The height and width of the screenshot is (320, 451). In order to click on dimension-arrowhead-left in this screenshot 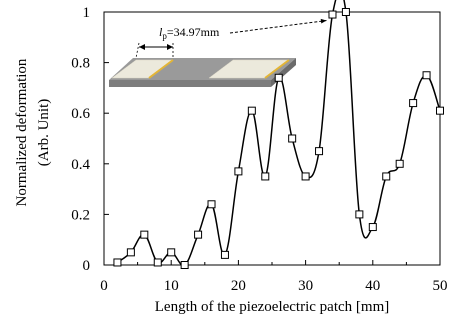, I will do `click(142, 47)`.